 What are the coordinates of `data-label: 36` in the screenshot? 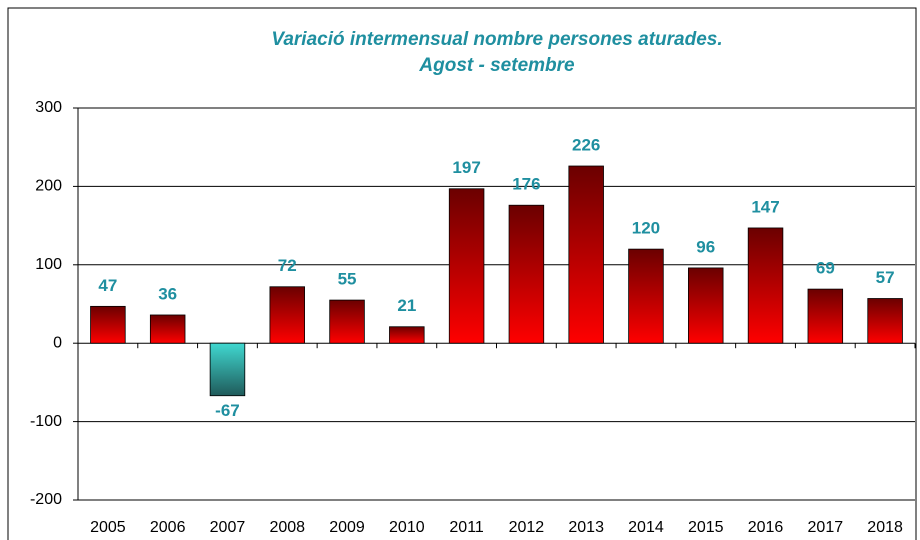 It's located at (167, 293).